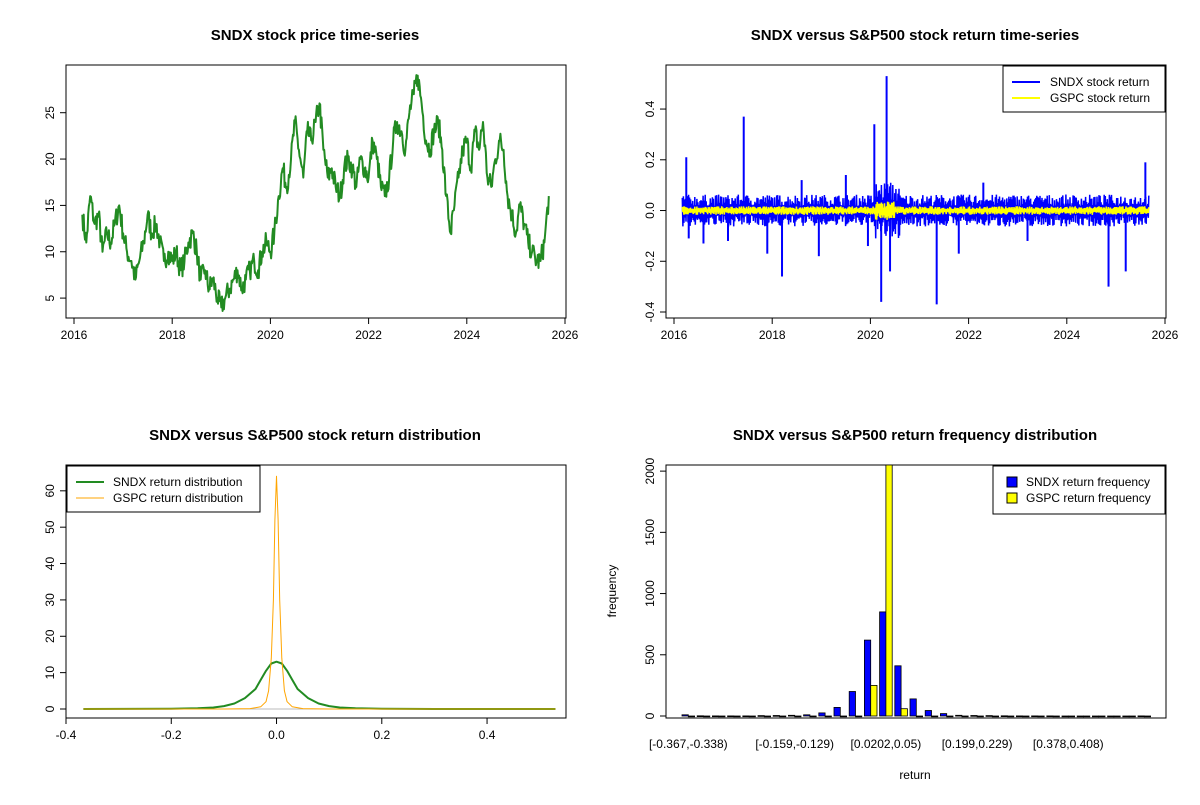 This screenshot has width=1200, height=805. What do you see at coordinates (650, 593) in the screenshot?
I see `y-tick-label: 1000` at bounding box center [650, 593].